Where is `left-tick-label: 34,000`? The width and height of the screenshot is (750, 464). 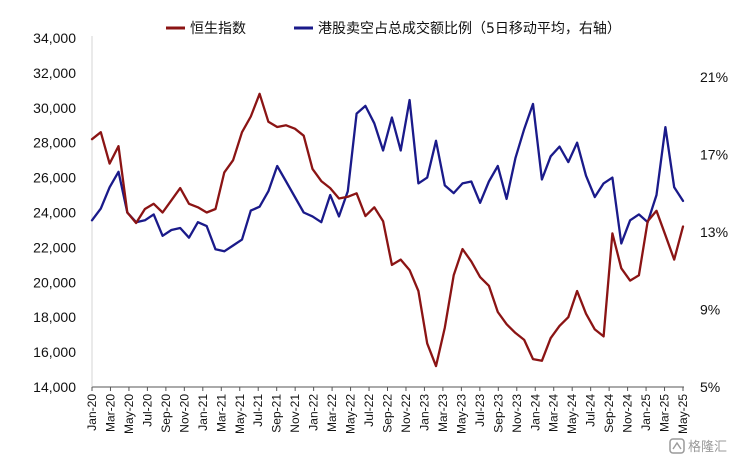
left-tick-label: 34,000 is located at coordinates (54, 38).